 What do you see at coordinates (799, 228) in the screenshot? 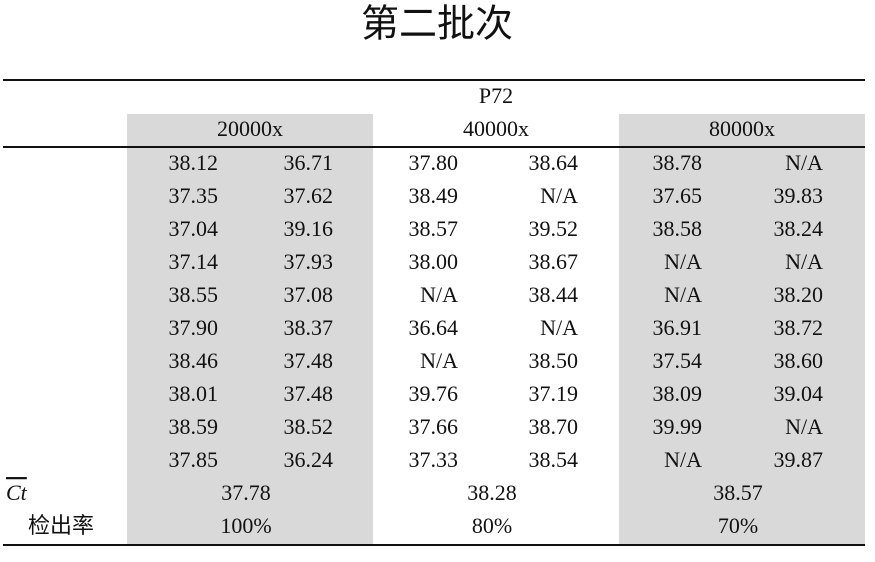
I see `cell: 38.24` at bounding box center [799, 228].